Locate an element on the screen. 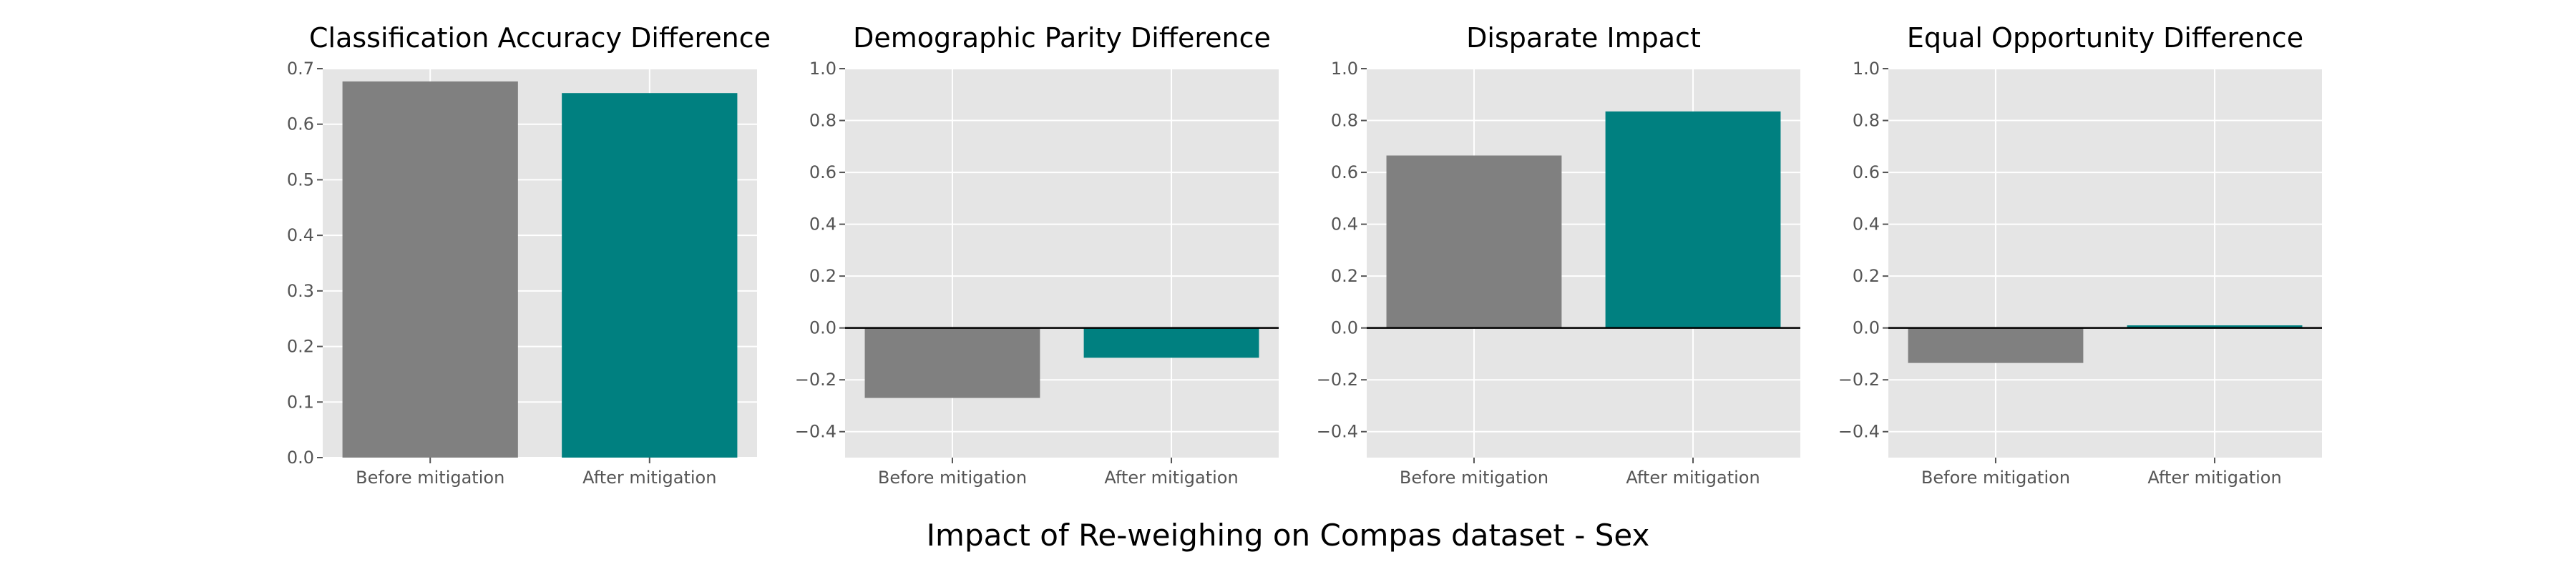 The width and height of the screenshot is (2576, 572). y-tick-label: 0.7 is located at coordinates (300, 69).